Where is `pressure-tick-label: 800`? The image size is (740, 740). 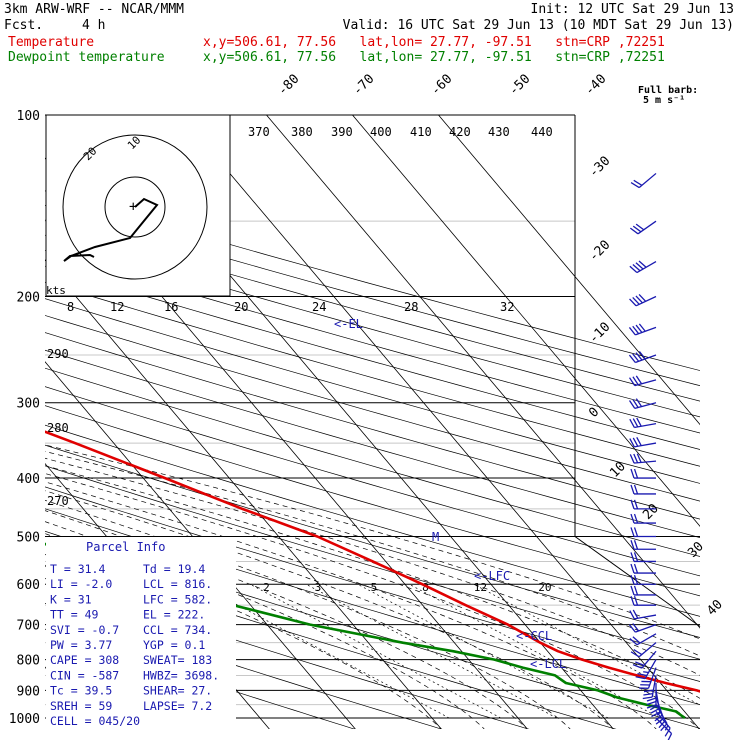
pressure-tick-label: 800 is located at coordinates (28, 661).